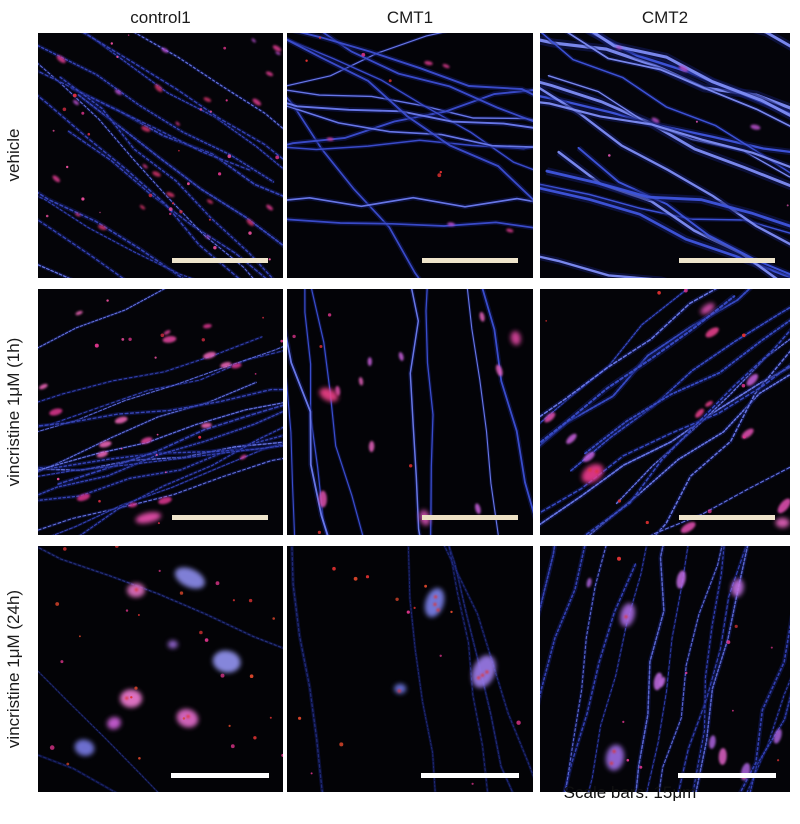 The width and height of the screenshot is (800, 824). I want to click on micrograph-vincristine24h-cmt2, so click(665, 669).